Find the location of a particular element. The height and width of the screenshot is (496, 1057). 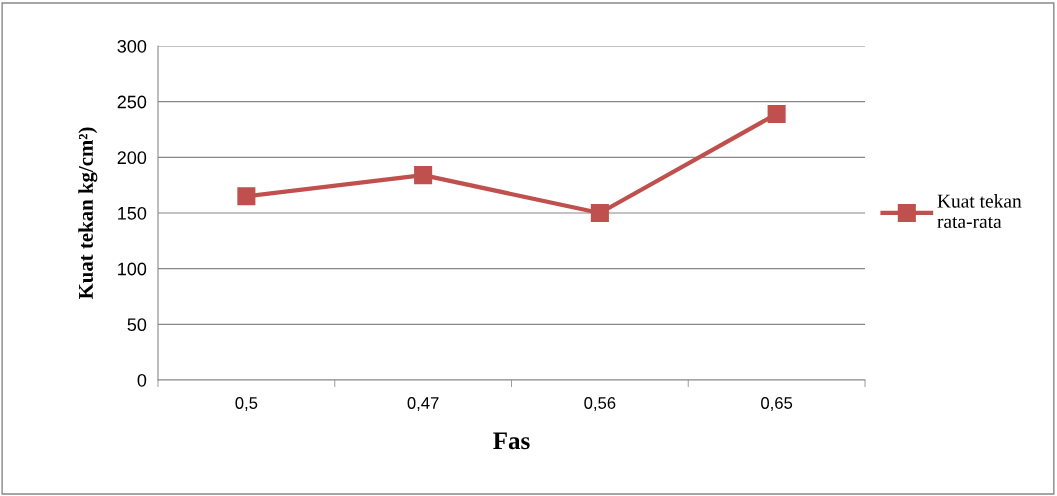

x-tick-label: 0,56 is located at coordinates (600, 404).